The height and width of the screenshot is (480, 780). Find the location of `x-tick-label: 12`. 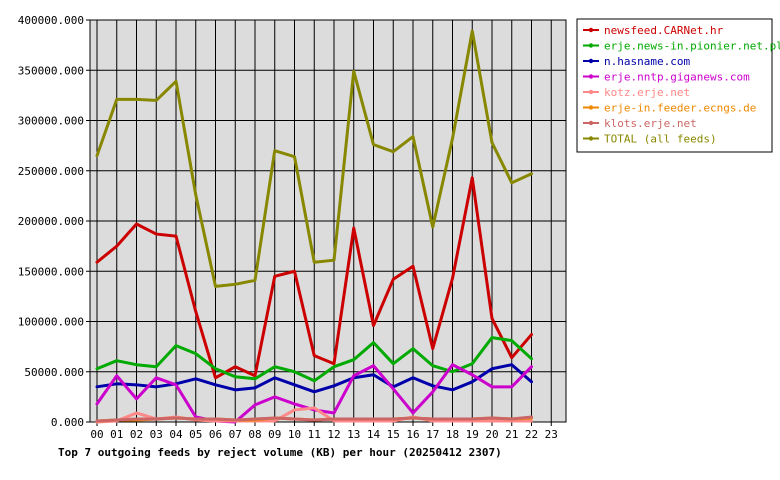

x-tick-label: 12 is located at coordinates (333, 434).